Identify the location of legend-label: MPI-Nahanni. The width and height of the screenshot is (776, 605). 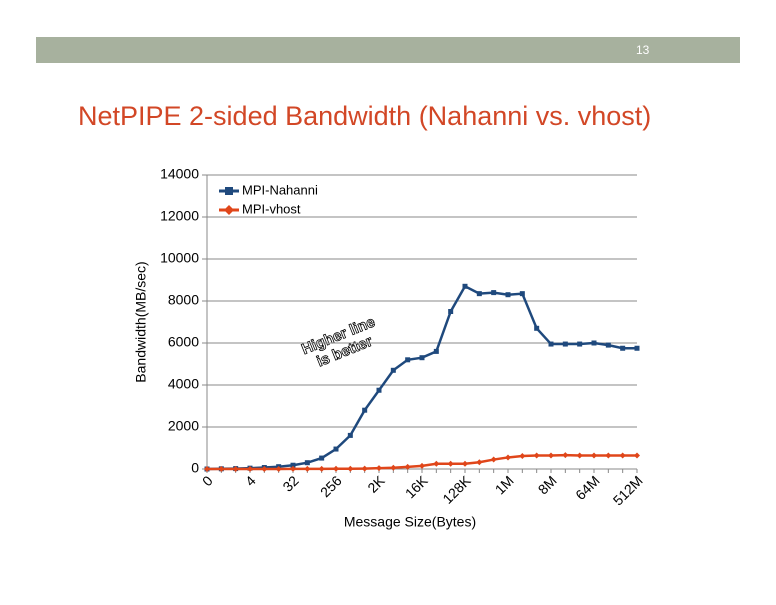
(280, 189).